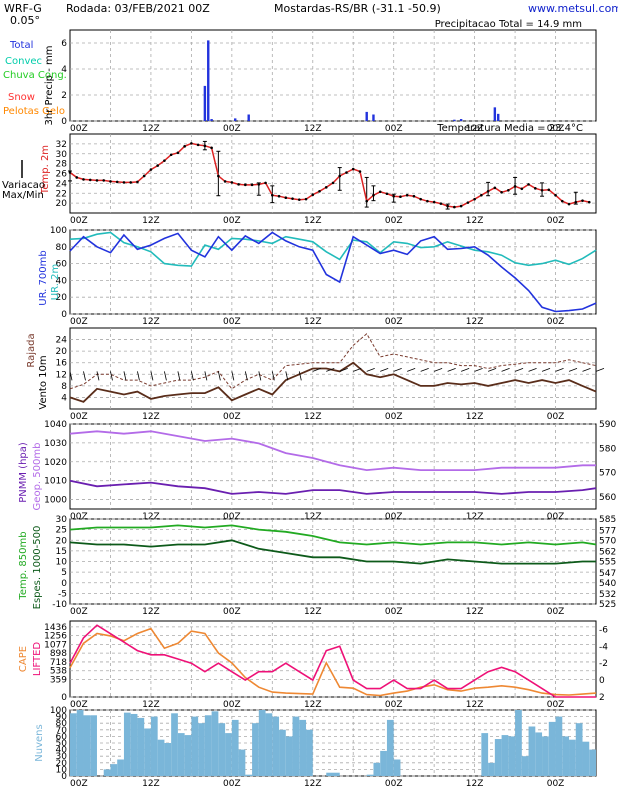 The width and height of the screenshot is (618, 800). I want to click on y-tick-label: 4, so click(64, 70).